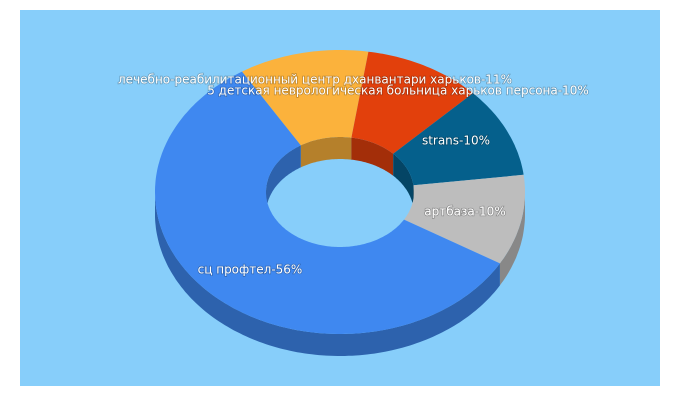  Describe the element at coordinates (512, 239) in the screenshot. I see `slice-side` at that location.